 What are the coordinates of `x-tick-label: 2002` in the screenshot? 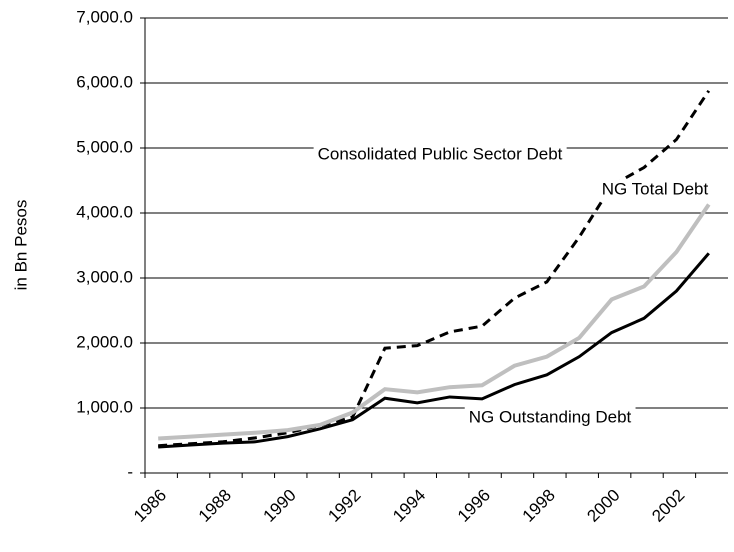 It's located at (668, 506).